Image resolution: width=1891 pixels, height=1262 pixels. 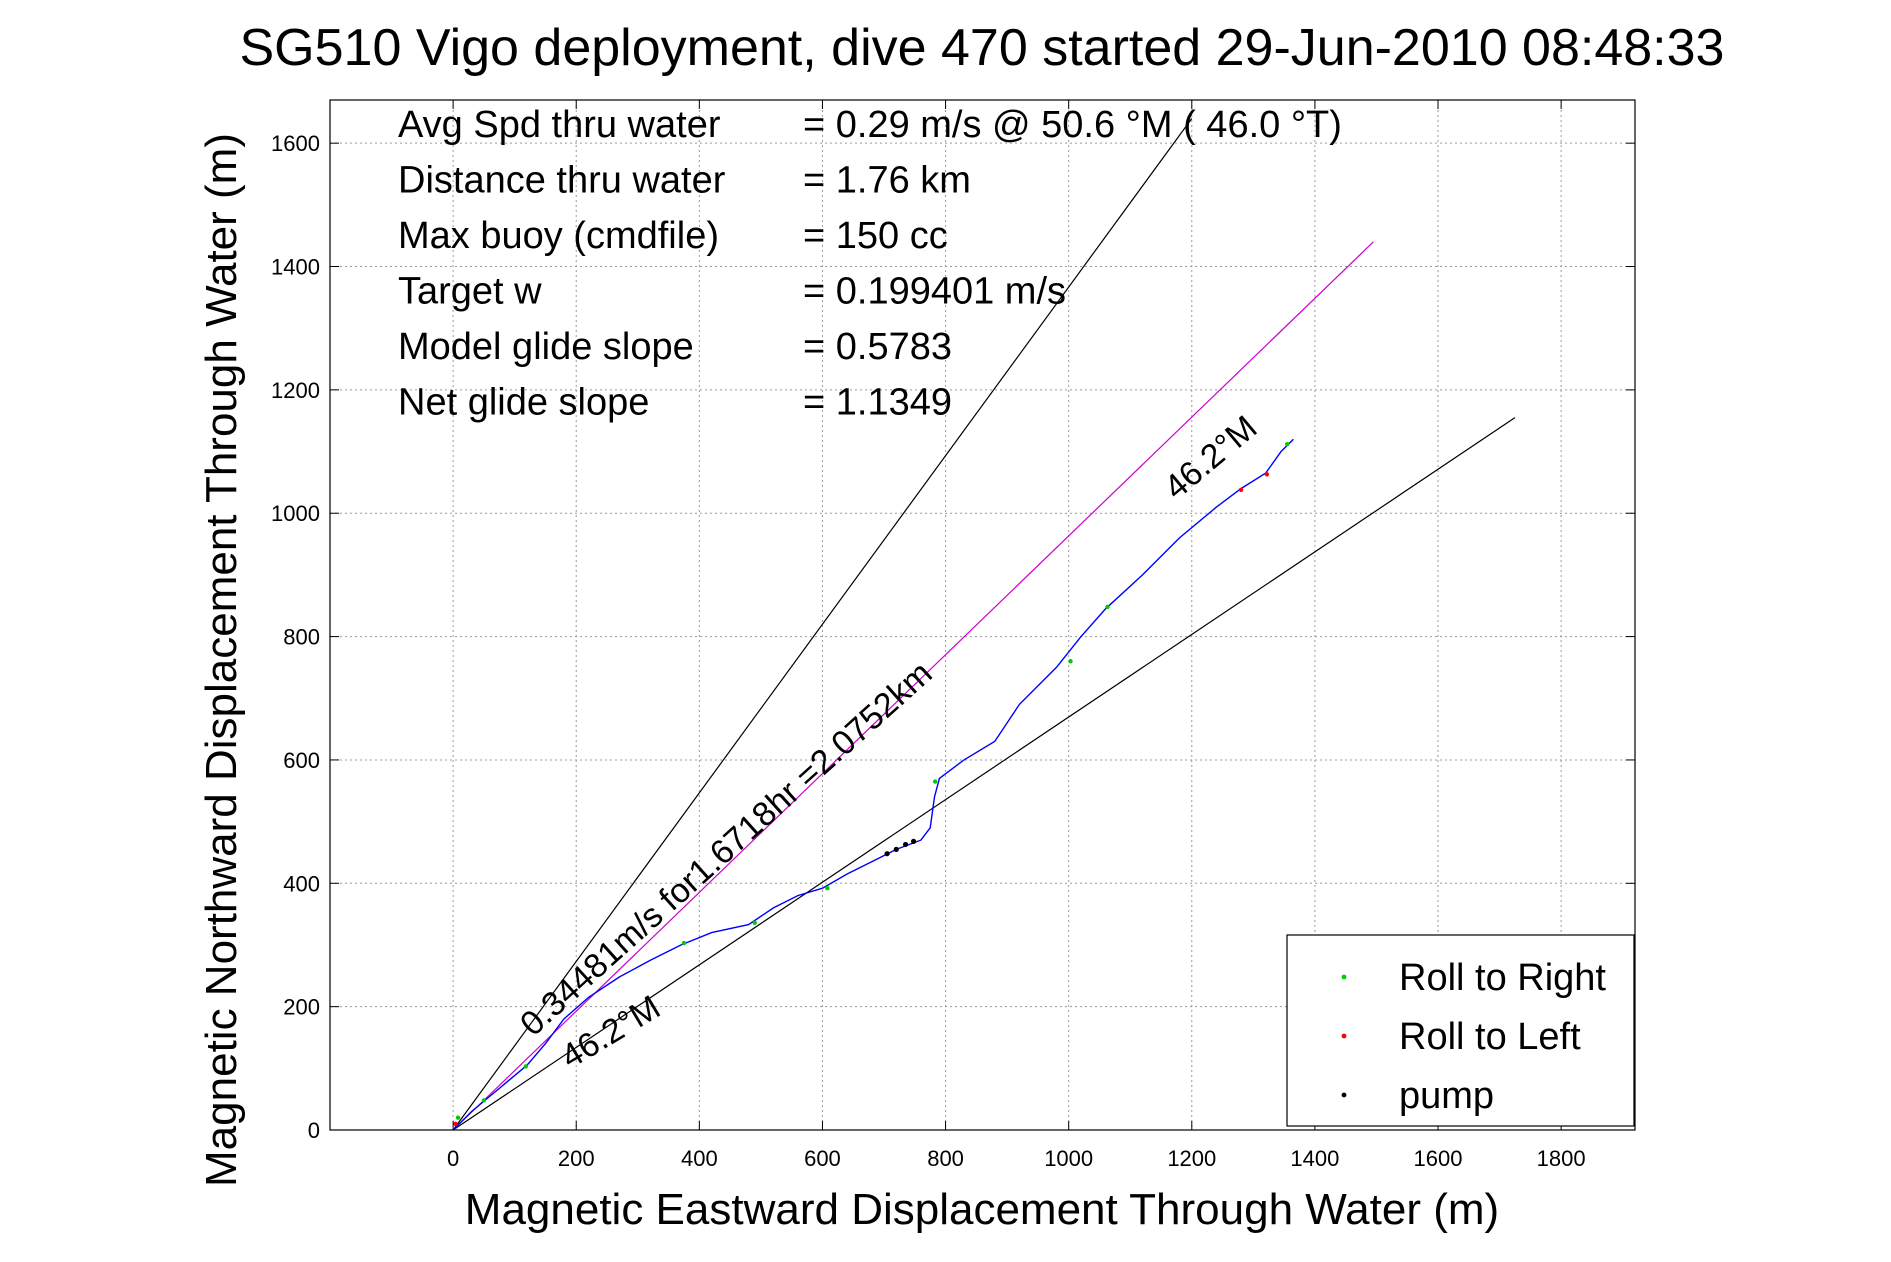 I want to click on x-tick-label: 800, so click(x=945, y=1158).